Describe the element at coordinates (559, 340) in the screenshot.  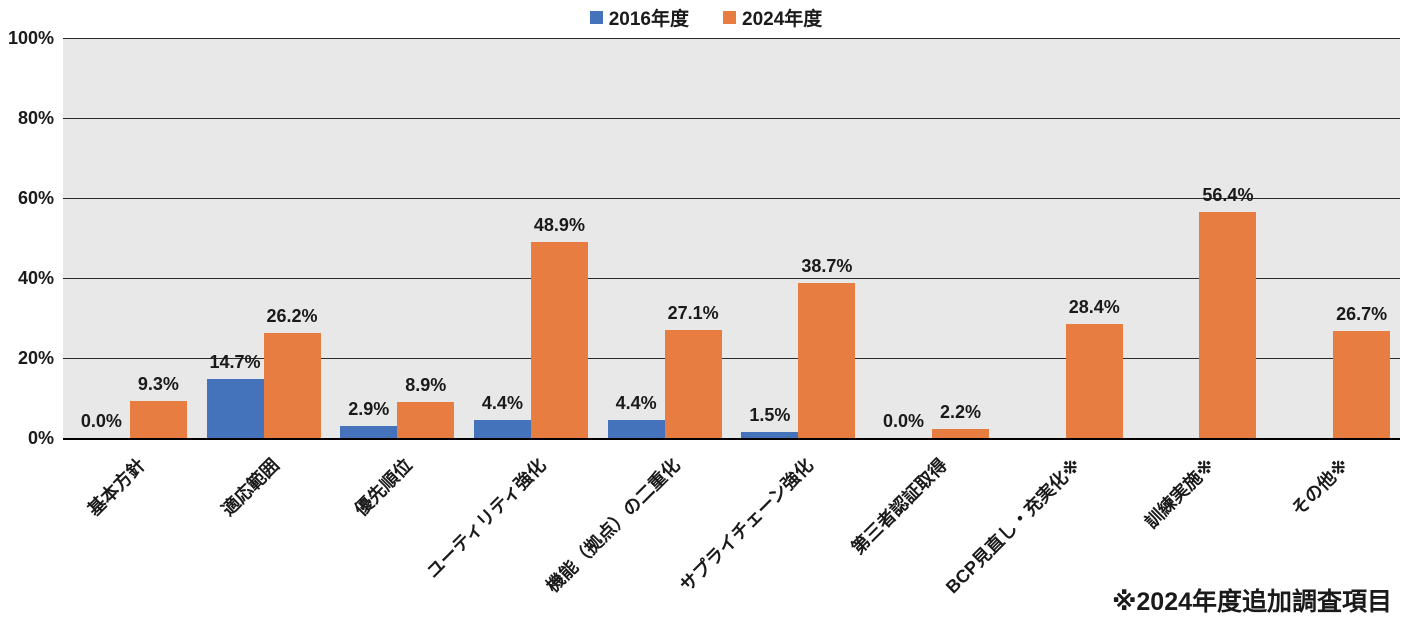
I see `bar-2024年度-ユーティリティ強化` at that location.